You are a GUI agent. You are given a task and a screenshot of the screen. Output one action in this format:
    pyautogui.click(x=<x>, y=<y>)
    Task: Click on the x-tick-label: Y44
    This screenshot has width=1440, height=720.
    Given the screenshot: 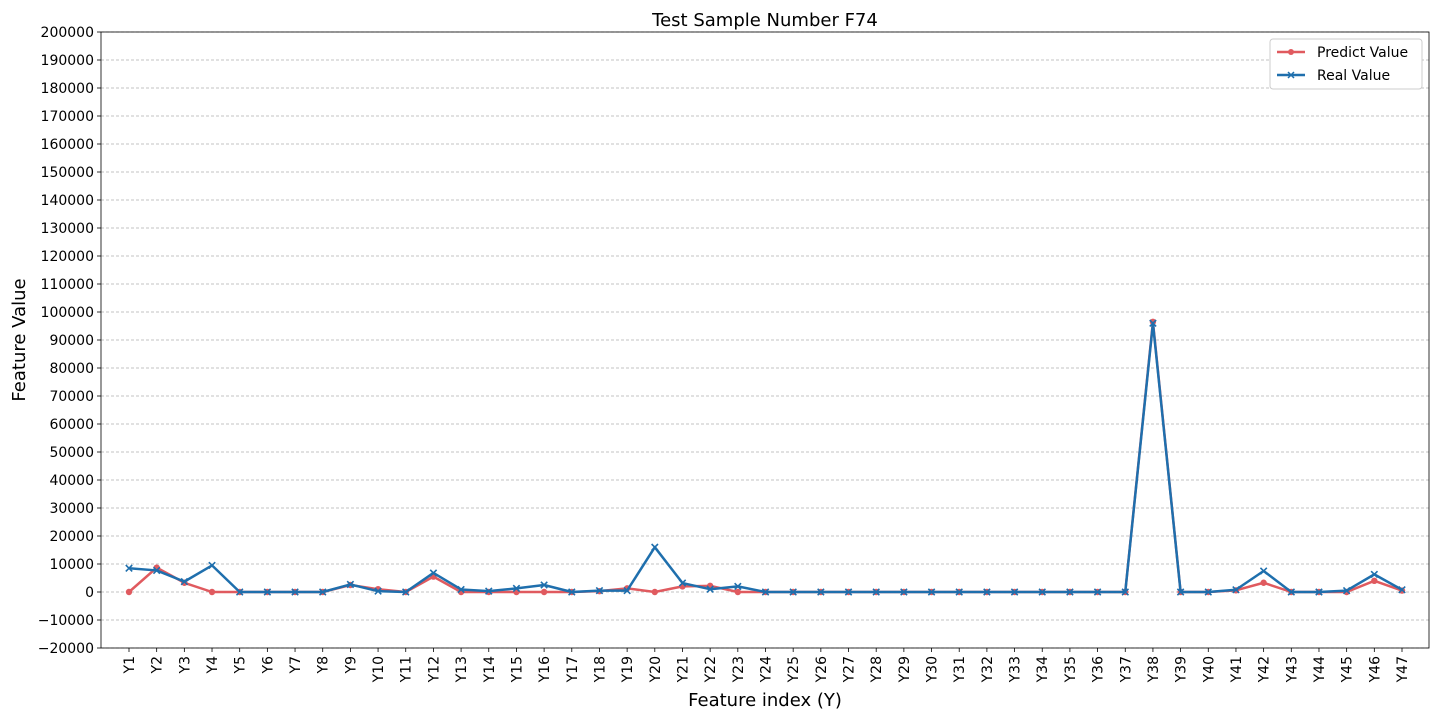 What is the action you would take?
    pyautogui.click(x=1320, y=669)
    